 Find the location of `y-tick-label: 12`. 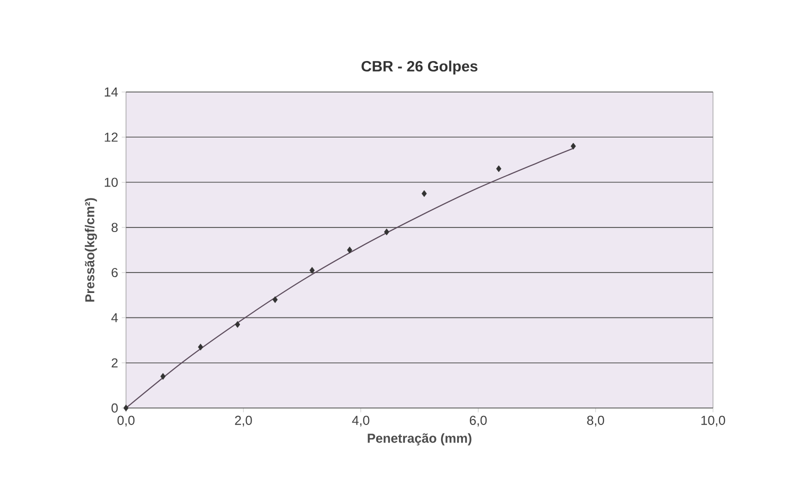

y-tick-label: 12 is located at coordinates (111, 137).